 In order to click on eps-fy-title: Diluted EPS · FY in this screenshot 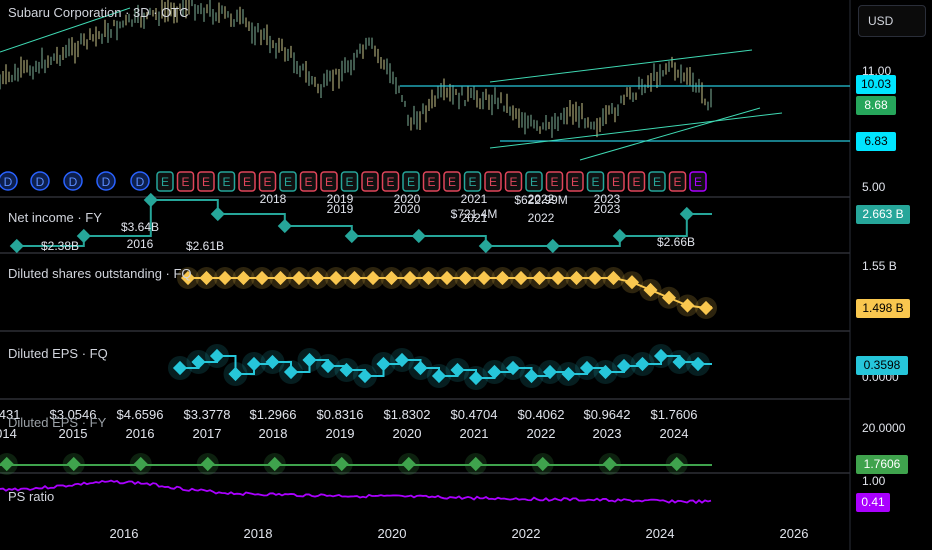, I will do `click(57, 422)`.